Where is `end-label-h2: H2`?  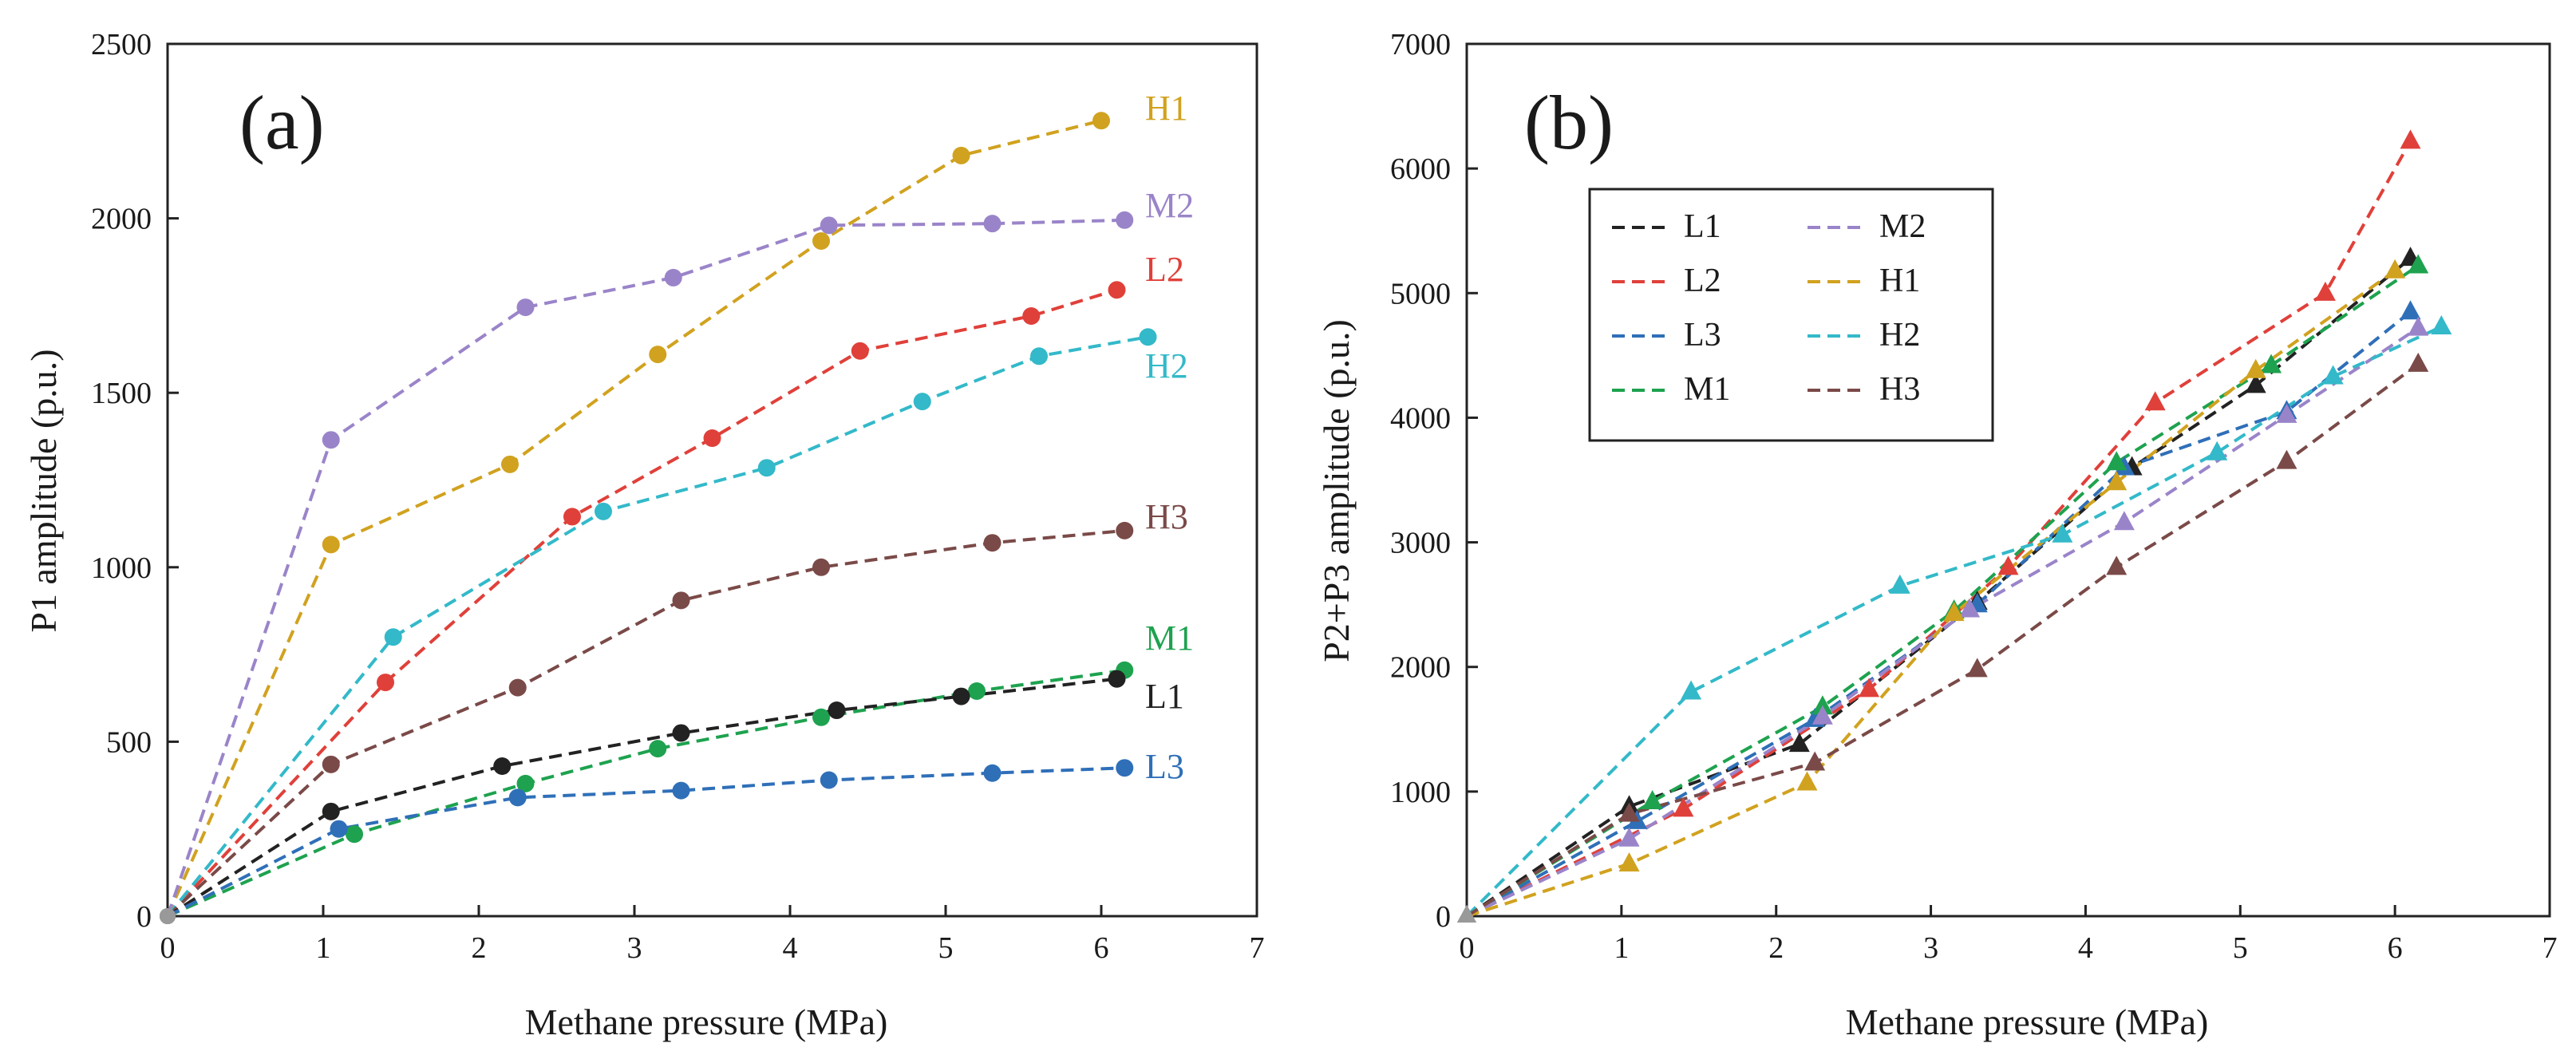
end-label-h2: H2 is located at coordinates (1166, 366).